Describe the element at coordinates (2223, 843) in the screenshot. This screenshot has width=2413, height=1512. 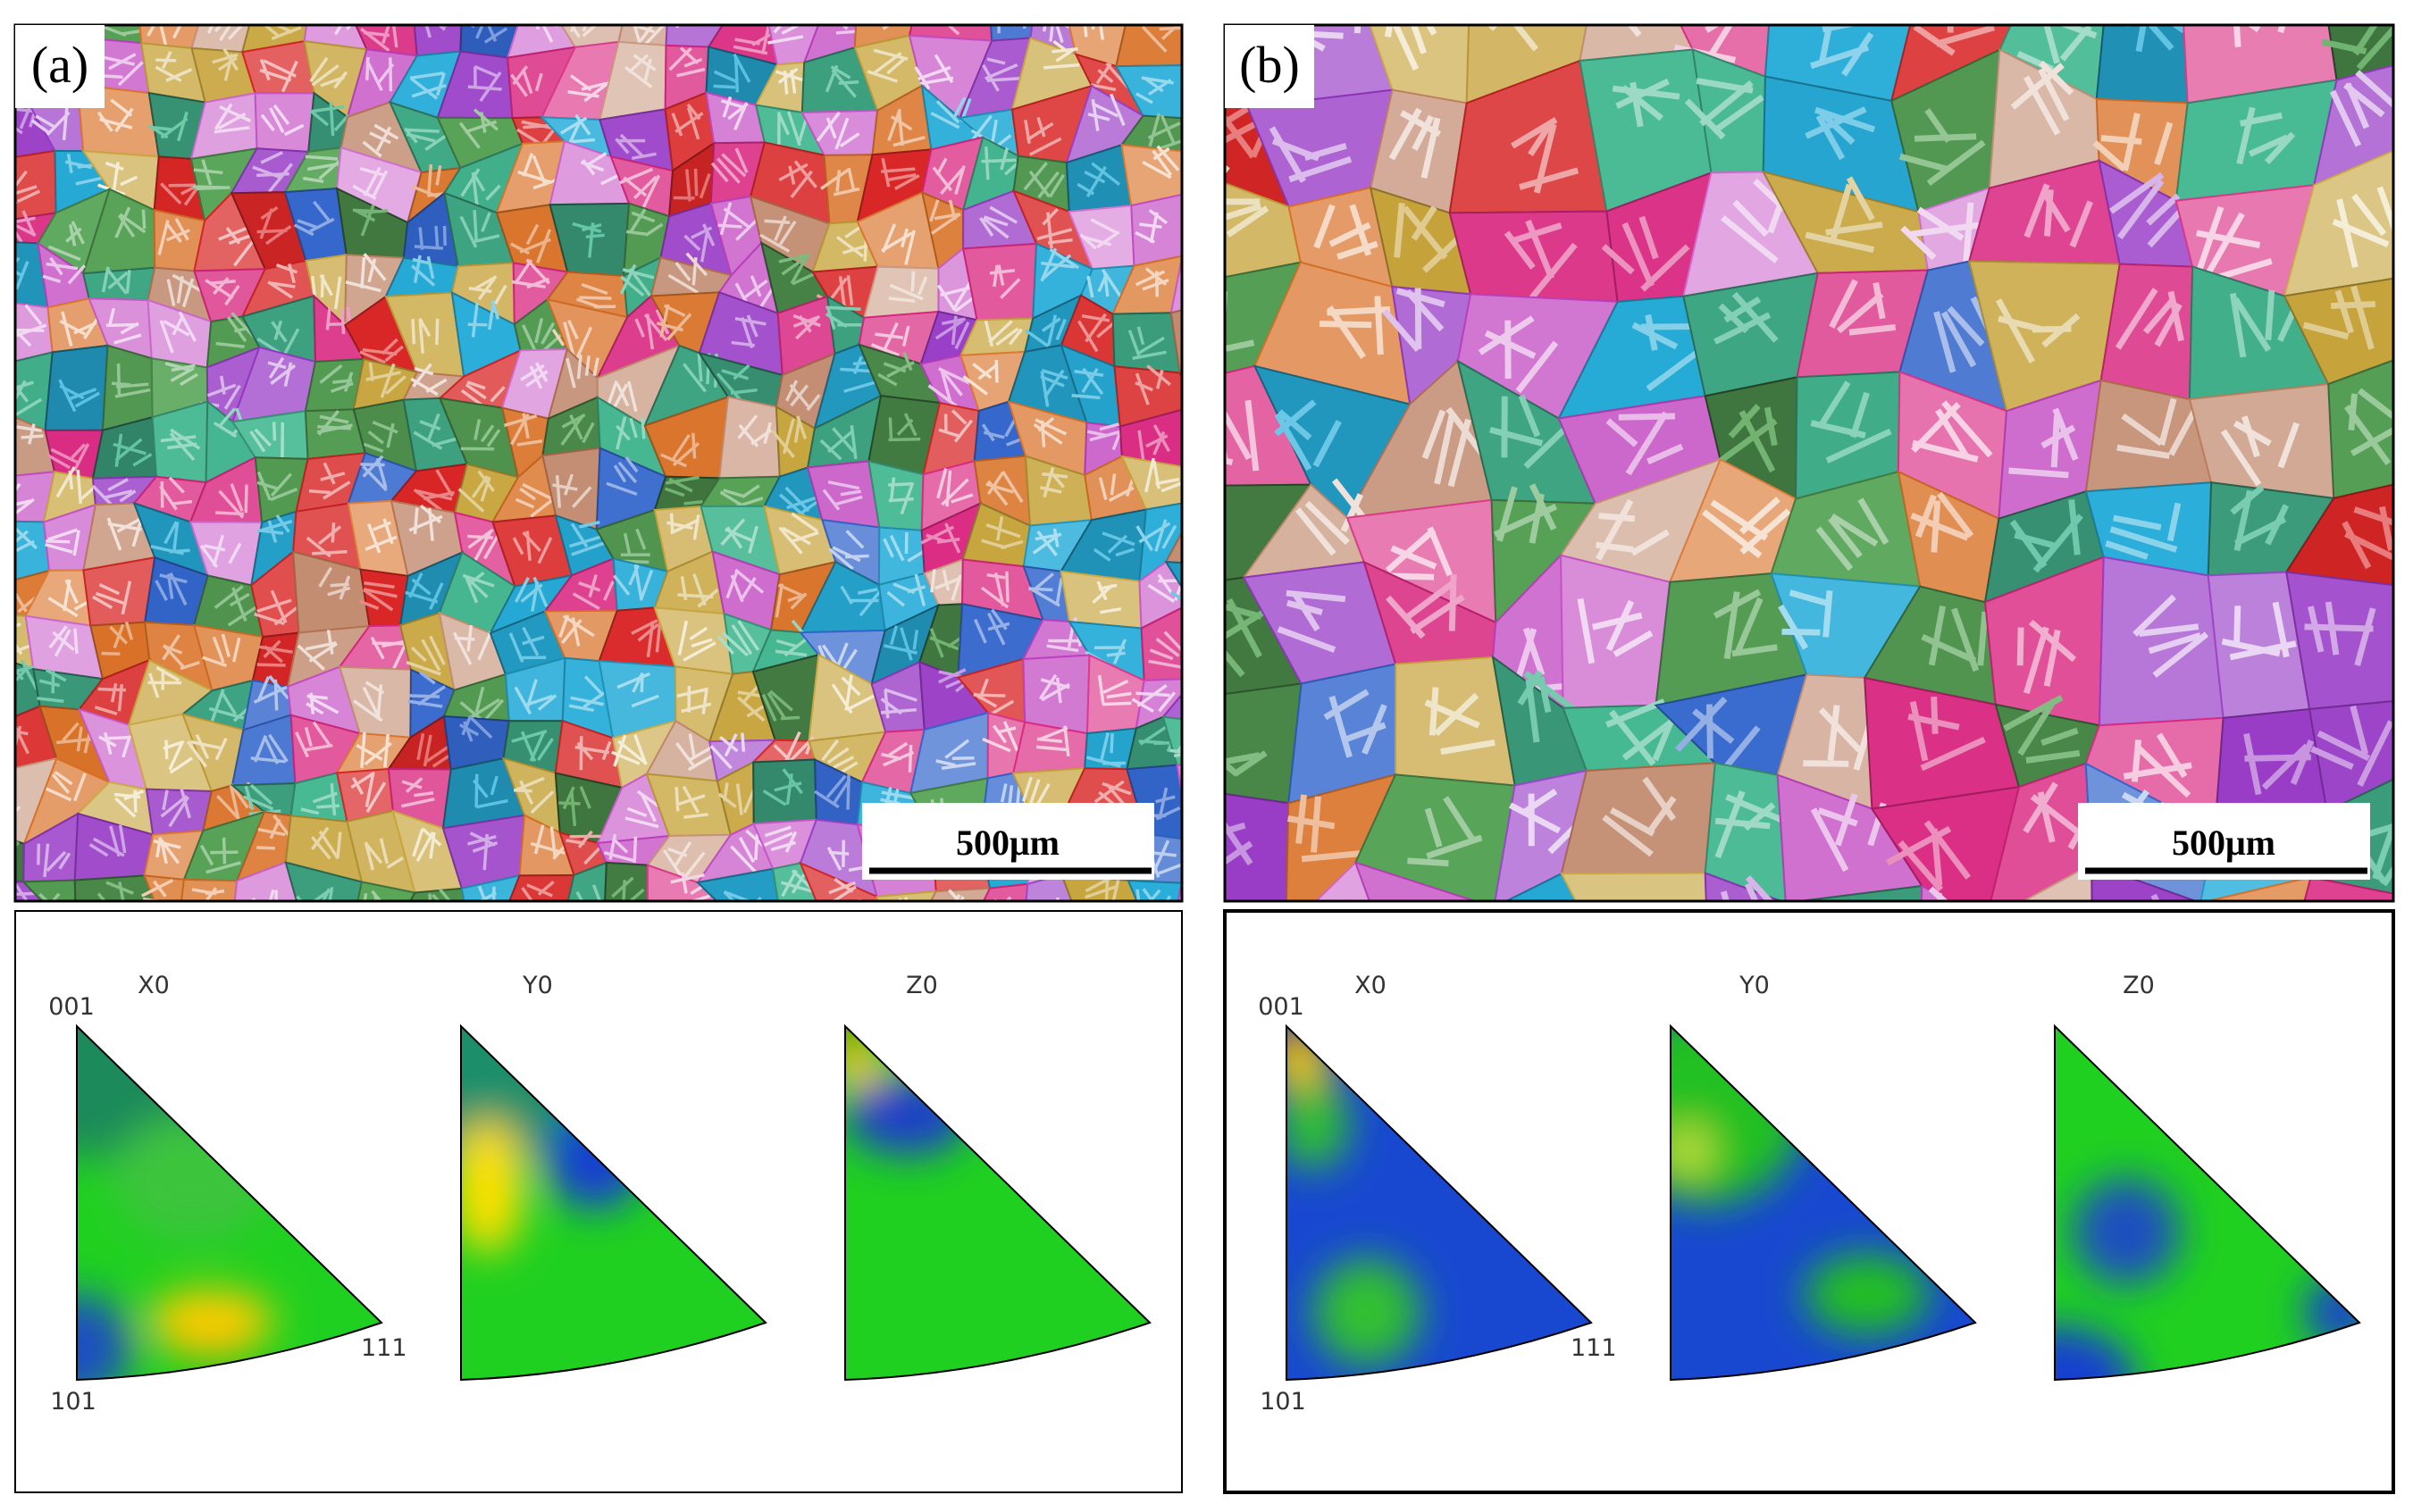
I see `scale-bar-label: 500μm` at that location.